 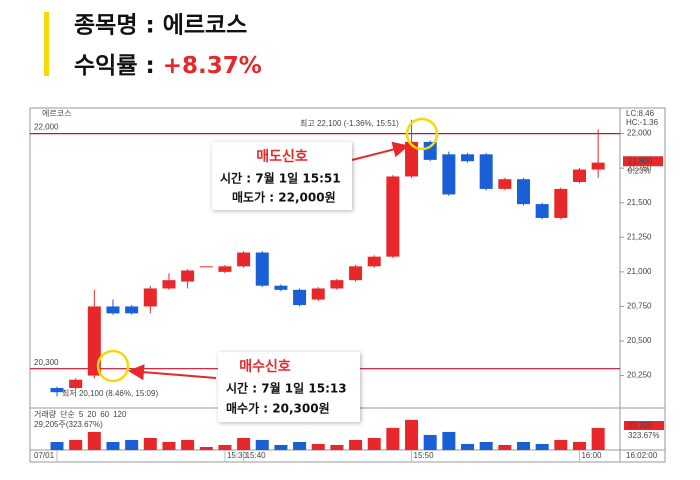 I want to click on volume-tag, so click(x=644, y=425).